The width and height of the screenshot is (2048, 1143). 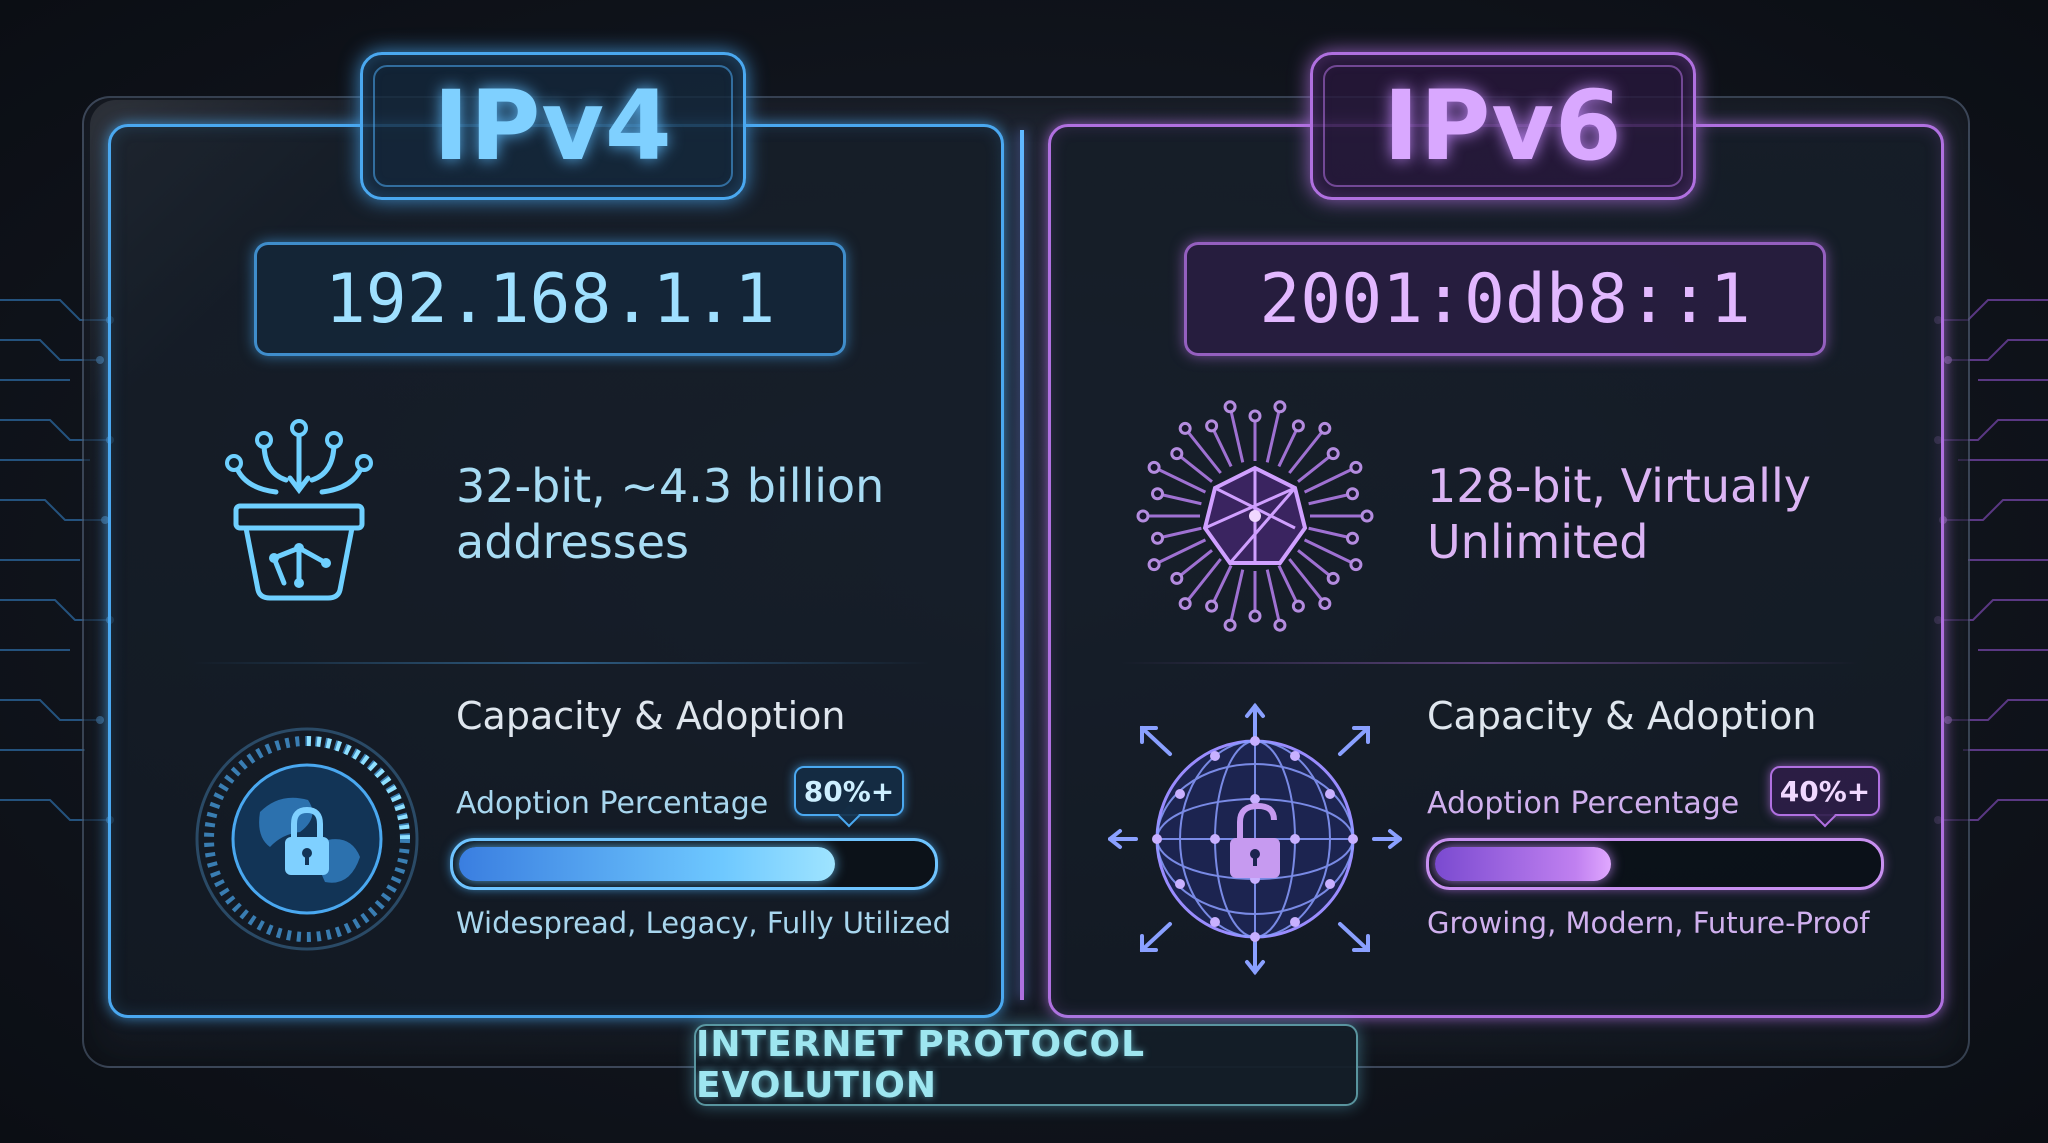 What do you see at coordinates (1255, 839) in the screenshot?
I see `mesh-sphere-unlock-icon` at bounding box center [1255, 839].